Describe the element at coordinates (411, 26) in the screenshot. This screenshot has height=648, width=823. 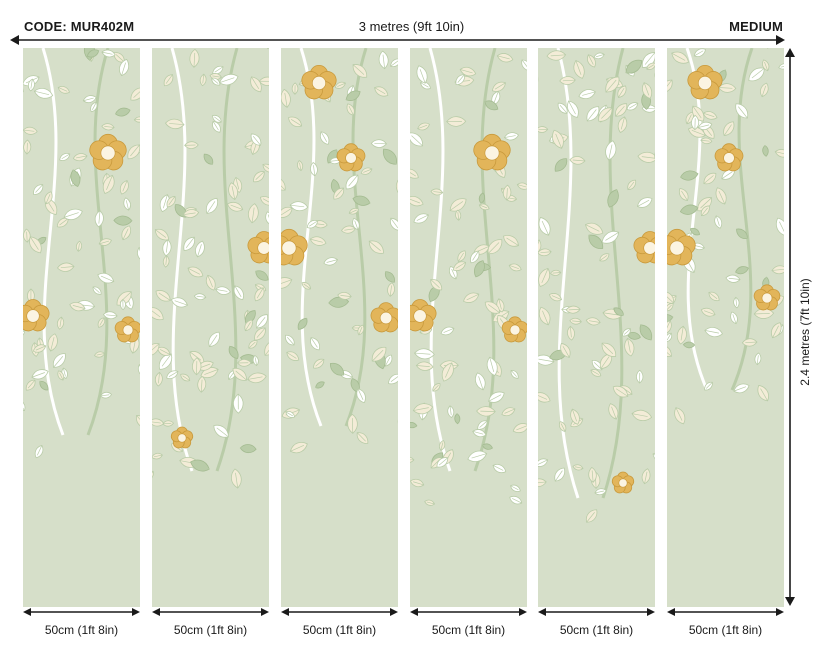
I see `total-width-label: 3 metres (9ft 10in)` at that location.